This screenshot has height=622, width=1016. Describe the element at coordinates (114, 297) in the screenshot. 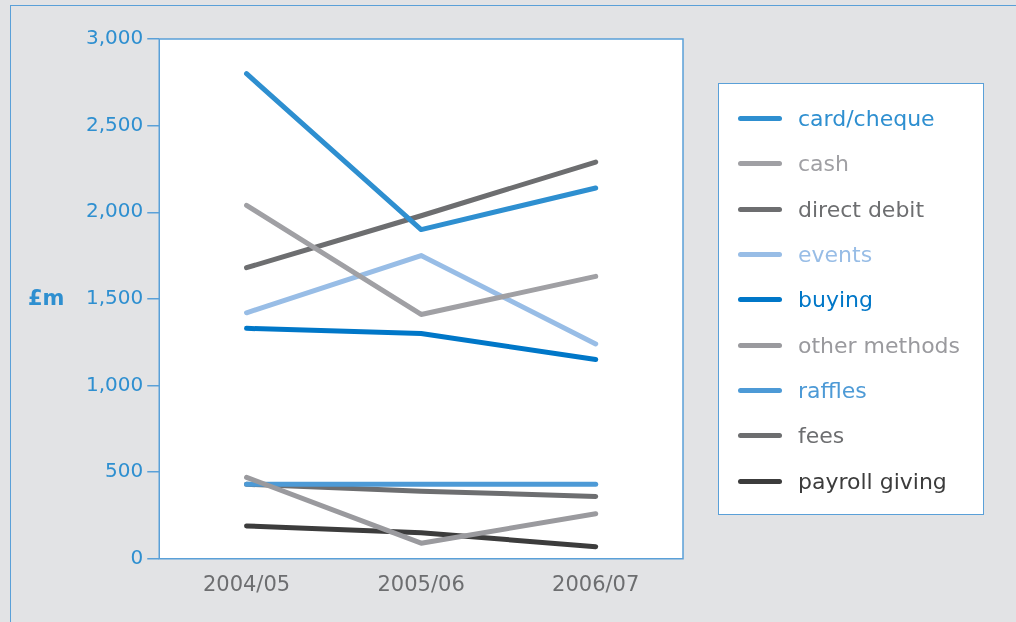

I see `y-tick-label: 1,500` at that location.